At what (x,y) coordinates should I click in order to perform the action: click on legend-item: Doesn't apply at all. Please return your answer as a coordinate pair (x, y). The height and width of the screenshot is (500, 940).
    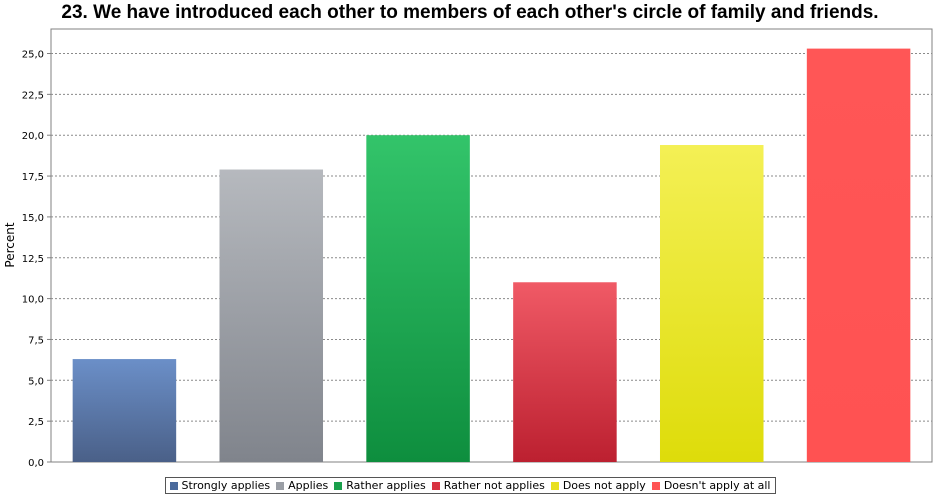
    Looking at the image, I should click on (711, 485).